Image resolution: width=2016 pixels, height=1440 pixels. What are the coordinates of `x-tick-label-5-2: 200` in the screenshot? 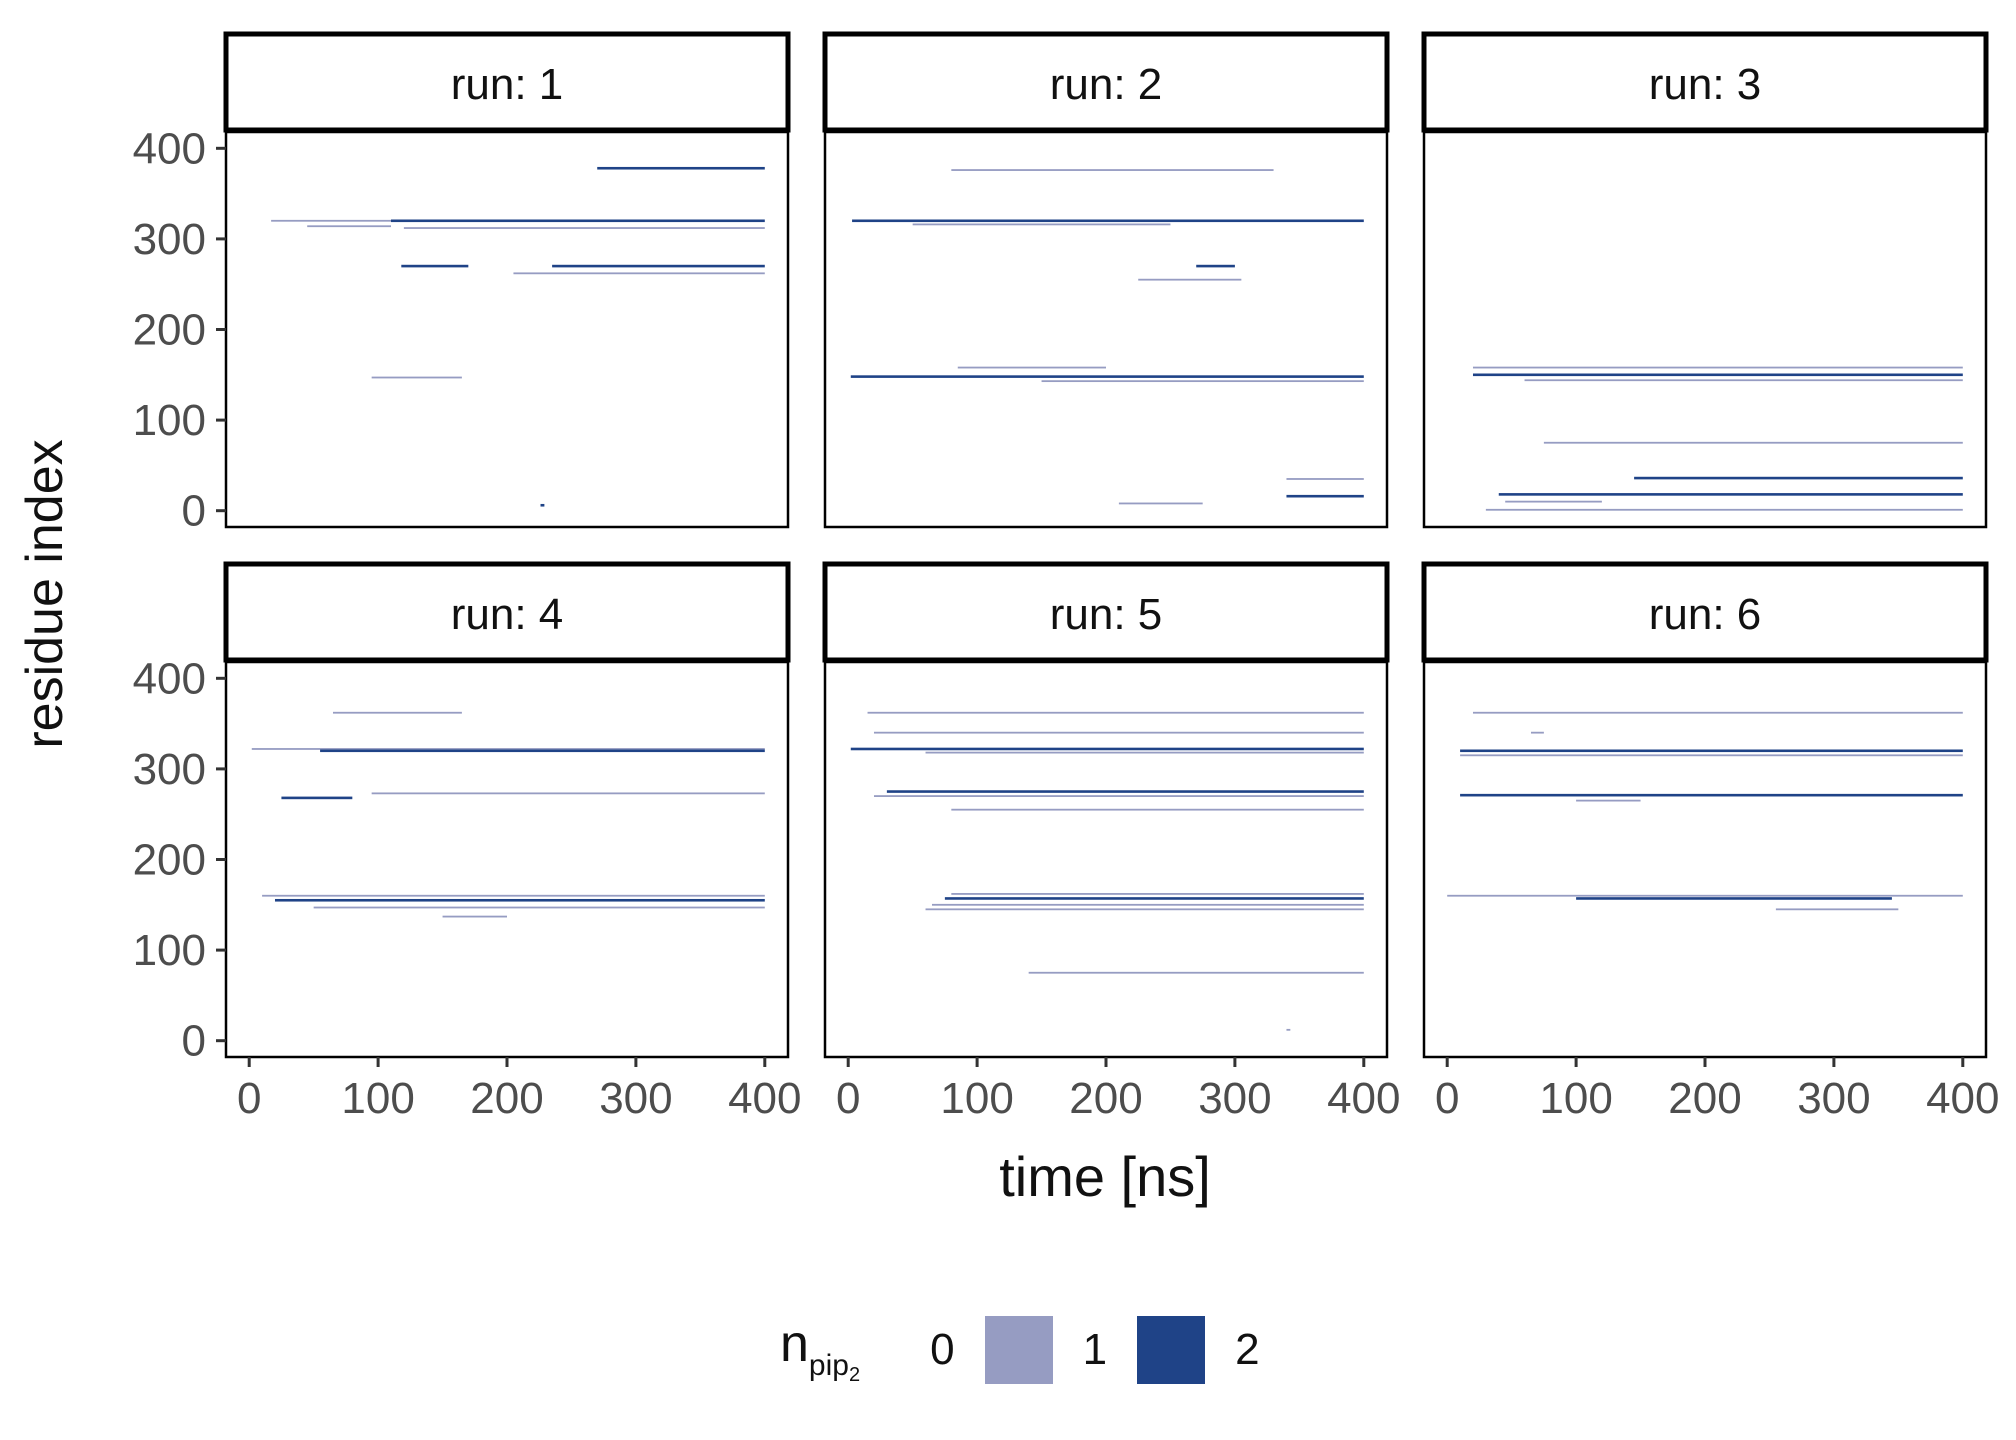 It's located at (1105, 1098).